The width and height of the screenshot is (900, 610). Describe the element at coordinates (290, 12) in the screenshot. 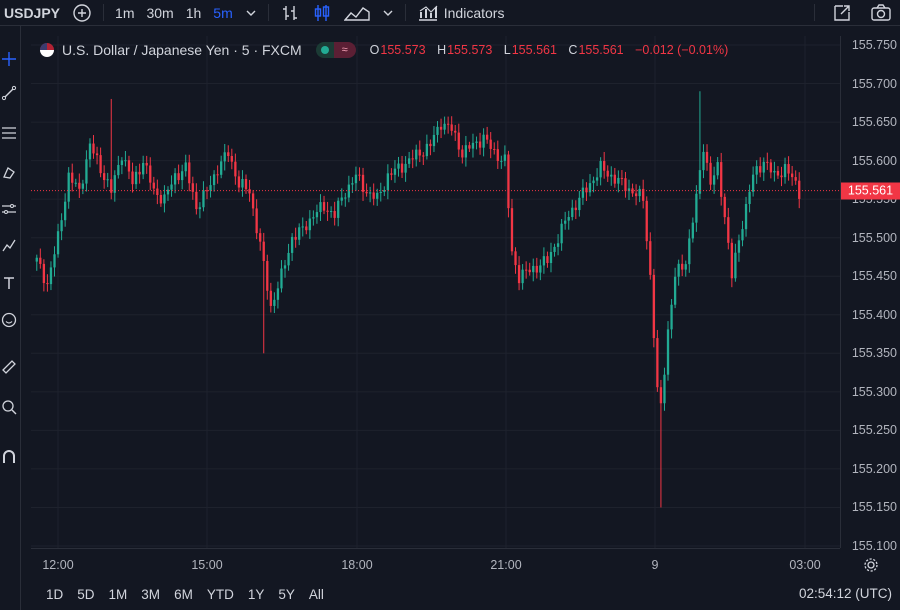

I see `bars-style-button` at that location.